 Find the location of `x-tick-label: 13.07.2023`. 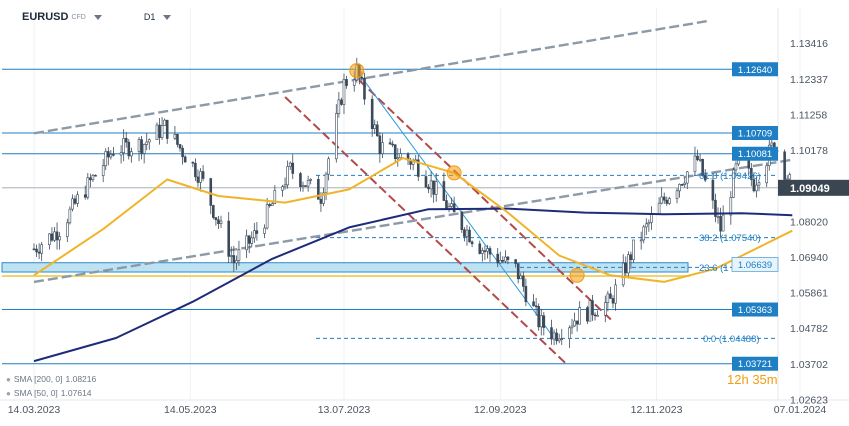

x-tick-label: 13.07.2023 is located at coordinates (344, 410).